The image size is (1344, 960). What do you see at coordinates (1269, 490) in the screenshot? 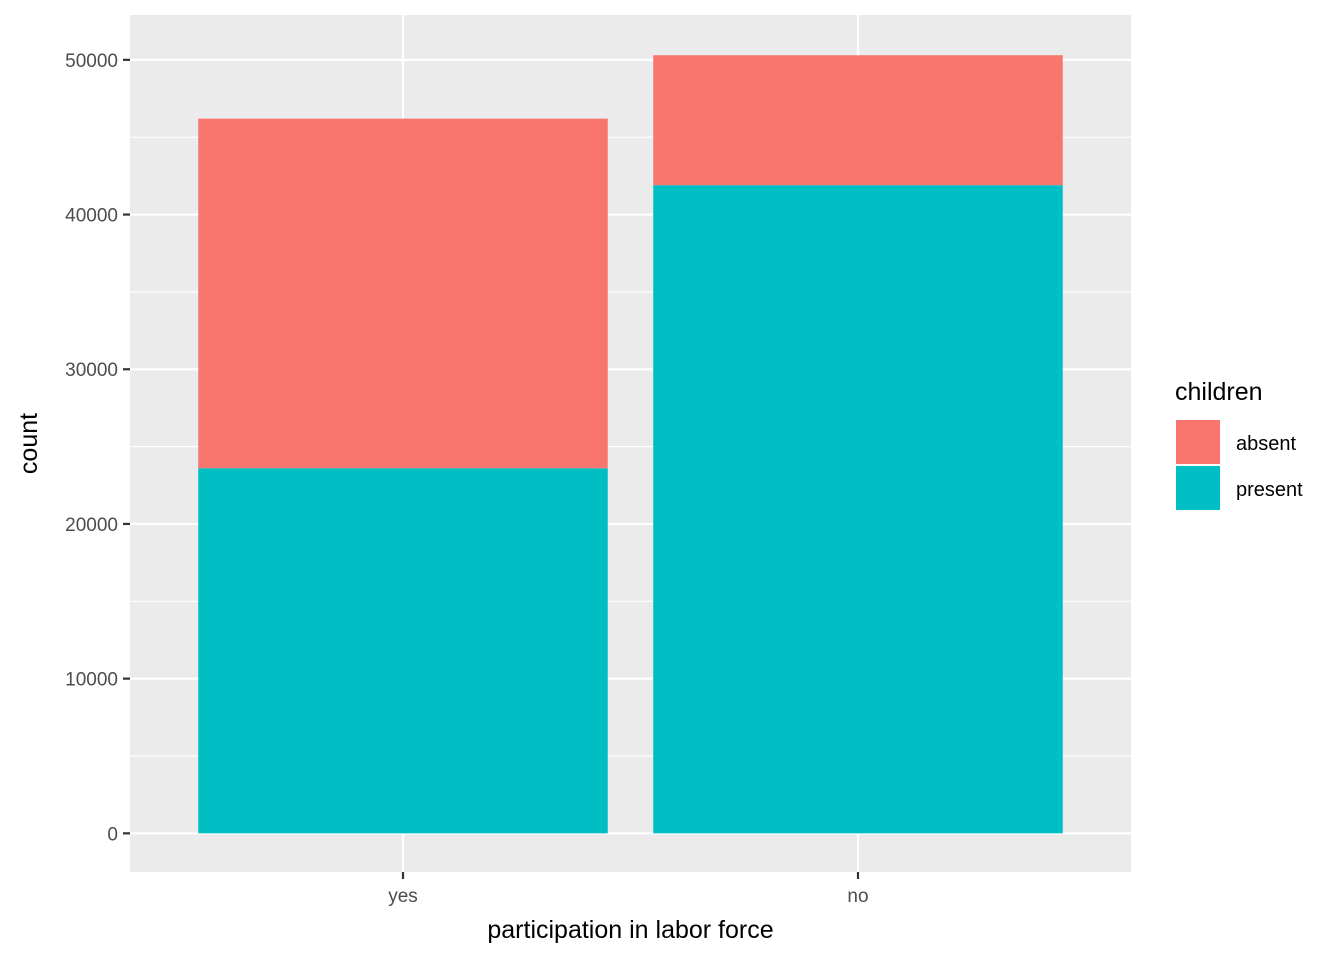
I see `legend-label-present: present` at bounding box center [1269, 490].